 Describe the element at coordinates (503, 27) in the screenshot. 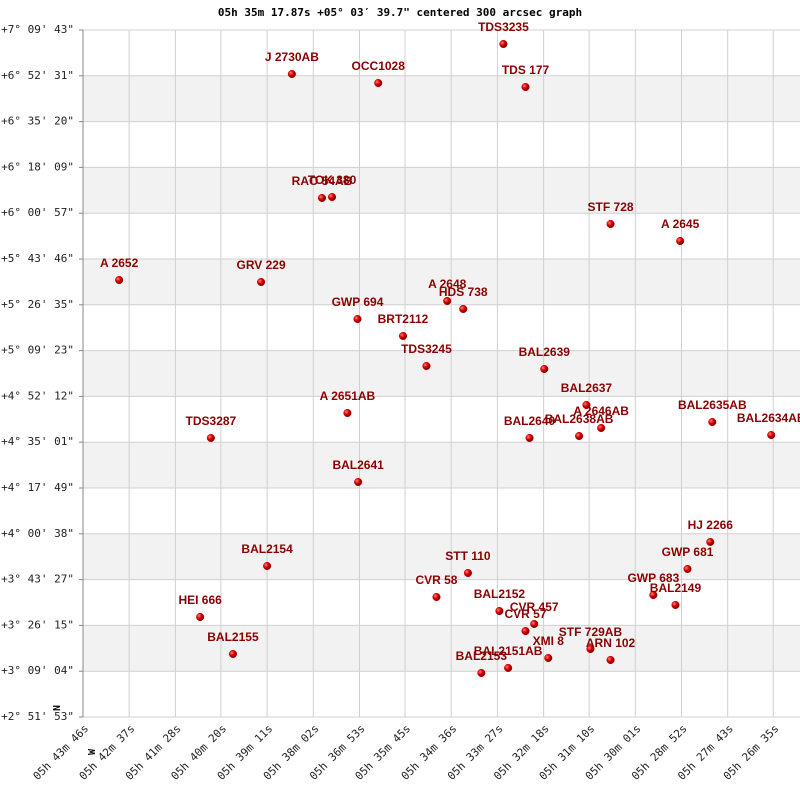

I see `point-label: TDS3235` at that location.